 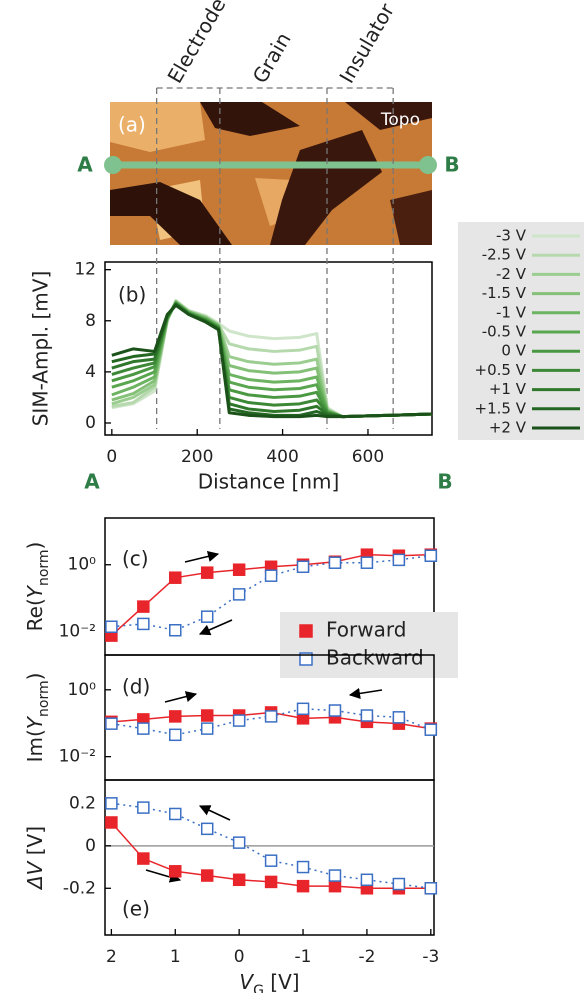 I want to click on legend-label: +2 V, so click(x=508, y=428).